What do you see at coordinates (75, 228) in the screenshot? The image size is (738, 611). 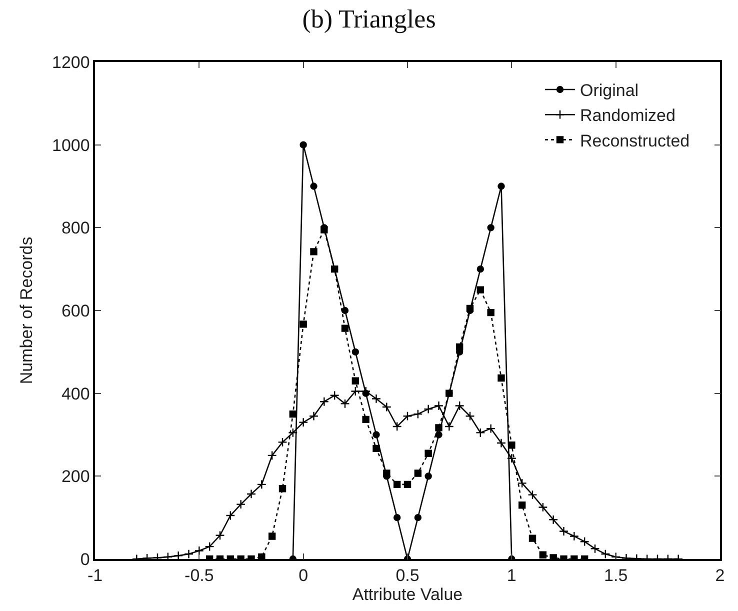 I see `y-tick-label: 800` at bounding box center [75, 228].